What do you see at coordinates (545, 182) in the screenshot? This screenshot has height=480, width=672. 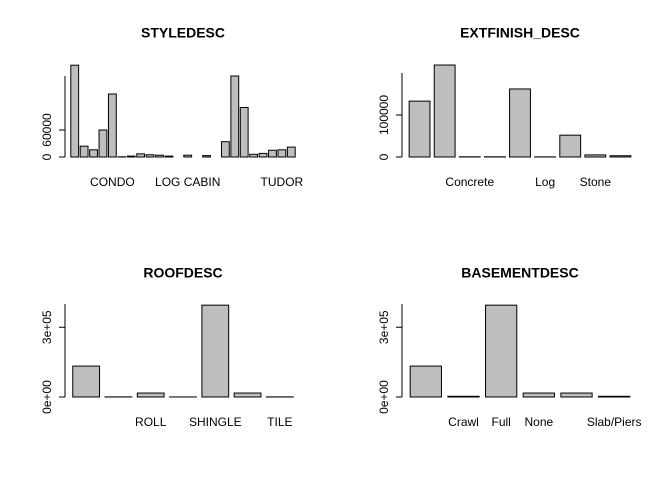 I see `x-tick-label: Log` at bounding box center [545, 182].